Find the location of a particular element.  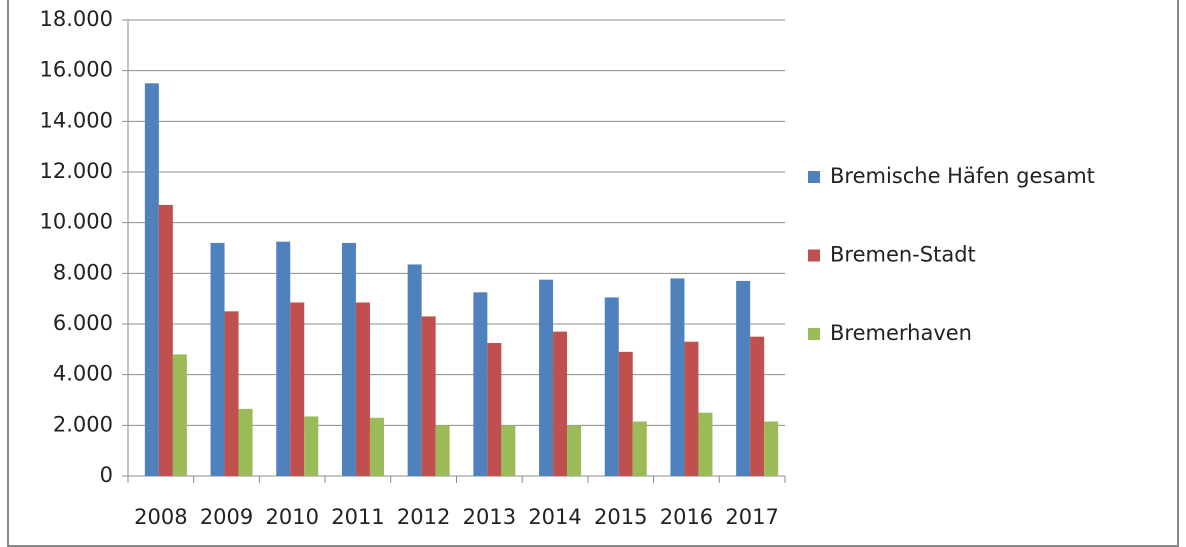

x-tick-label: 2008 is located at coordinates (160, 517).